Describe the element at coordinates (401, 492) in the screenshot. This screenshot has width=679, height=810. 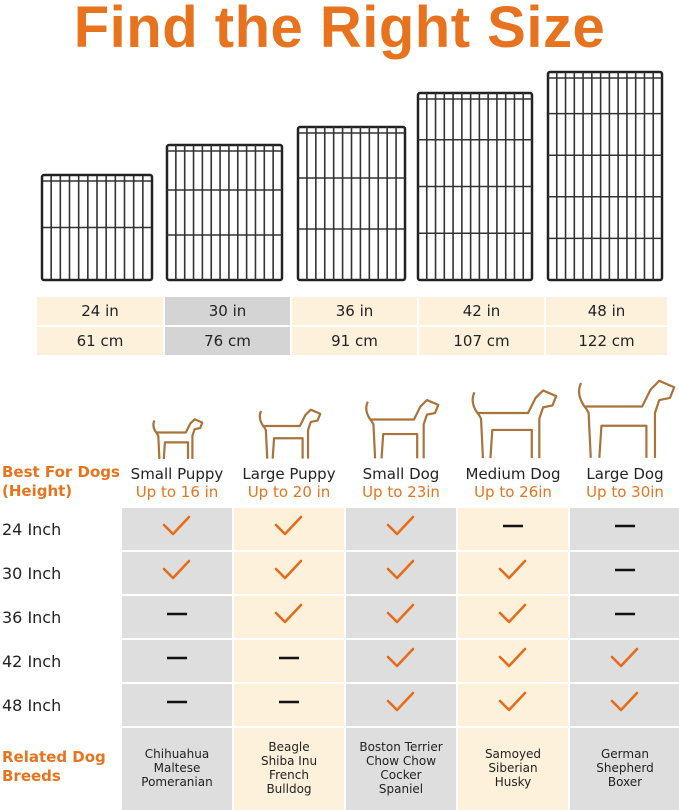
I see `column-height: Up to 23in` at that location.